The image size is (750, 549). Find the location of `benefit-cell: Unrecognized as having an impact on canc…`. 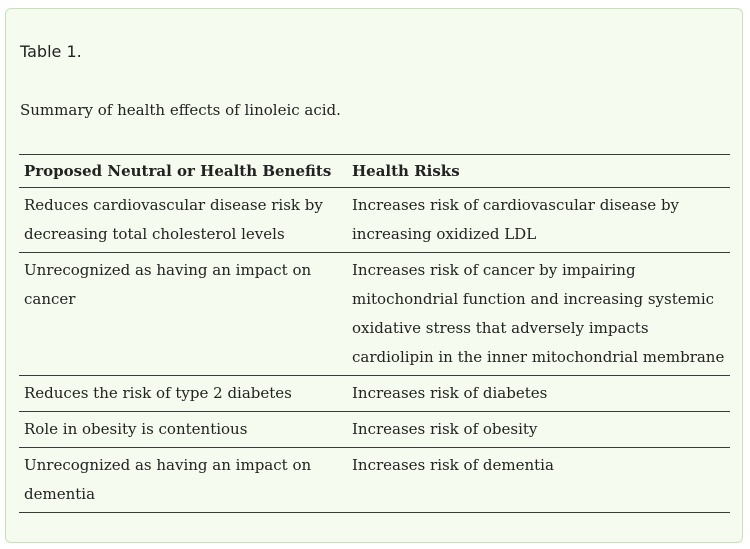

benefit-cell: Unrecognized as having an impact on canc… is located at coordinates (168, 284).